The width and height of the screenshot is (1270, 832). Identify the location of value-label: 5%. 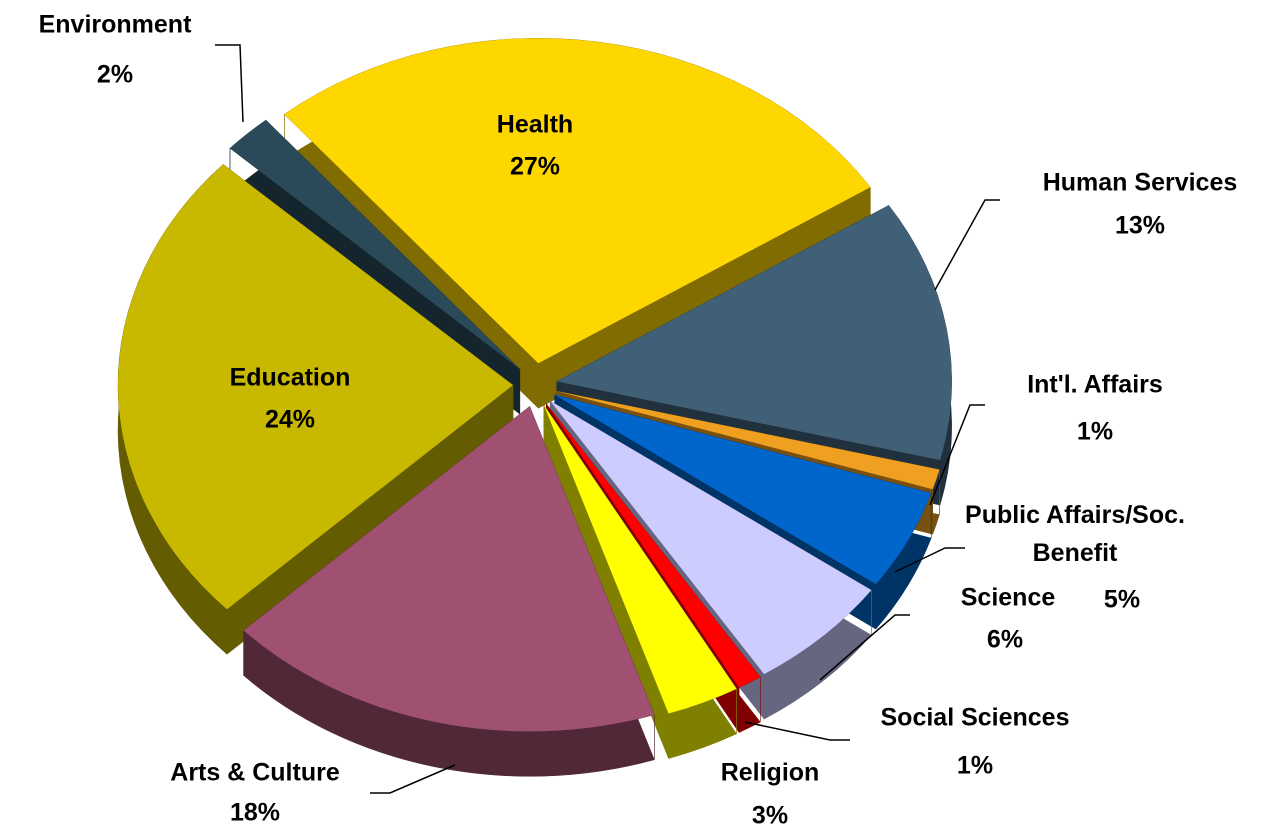
(1122, 599).